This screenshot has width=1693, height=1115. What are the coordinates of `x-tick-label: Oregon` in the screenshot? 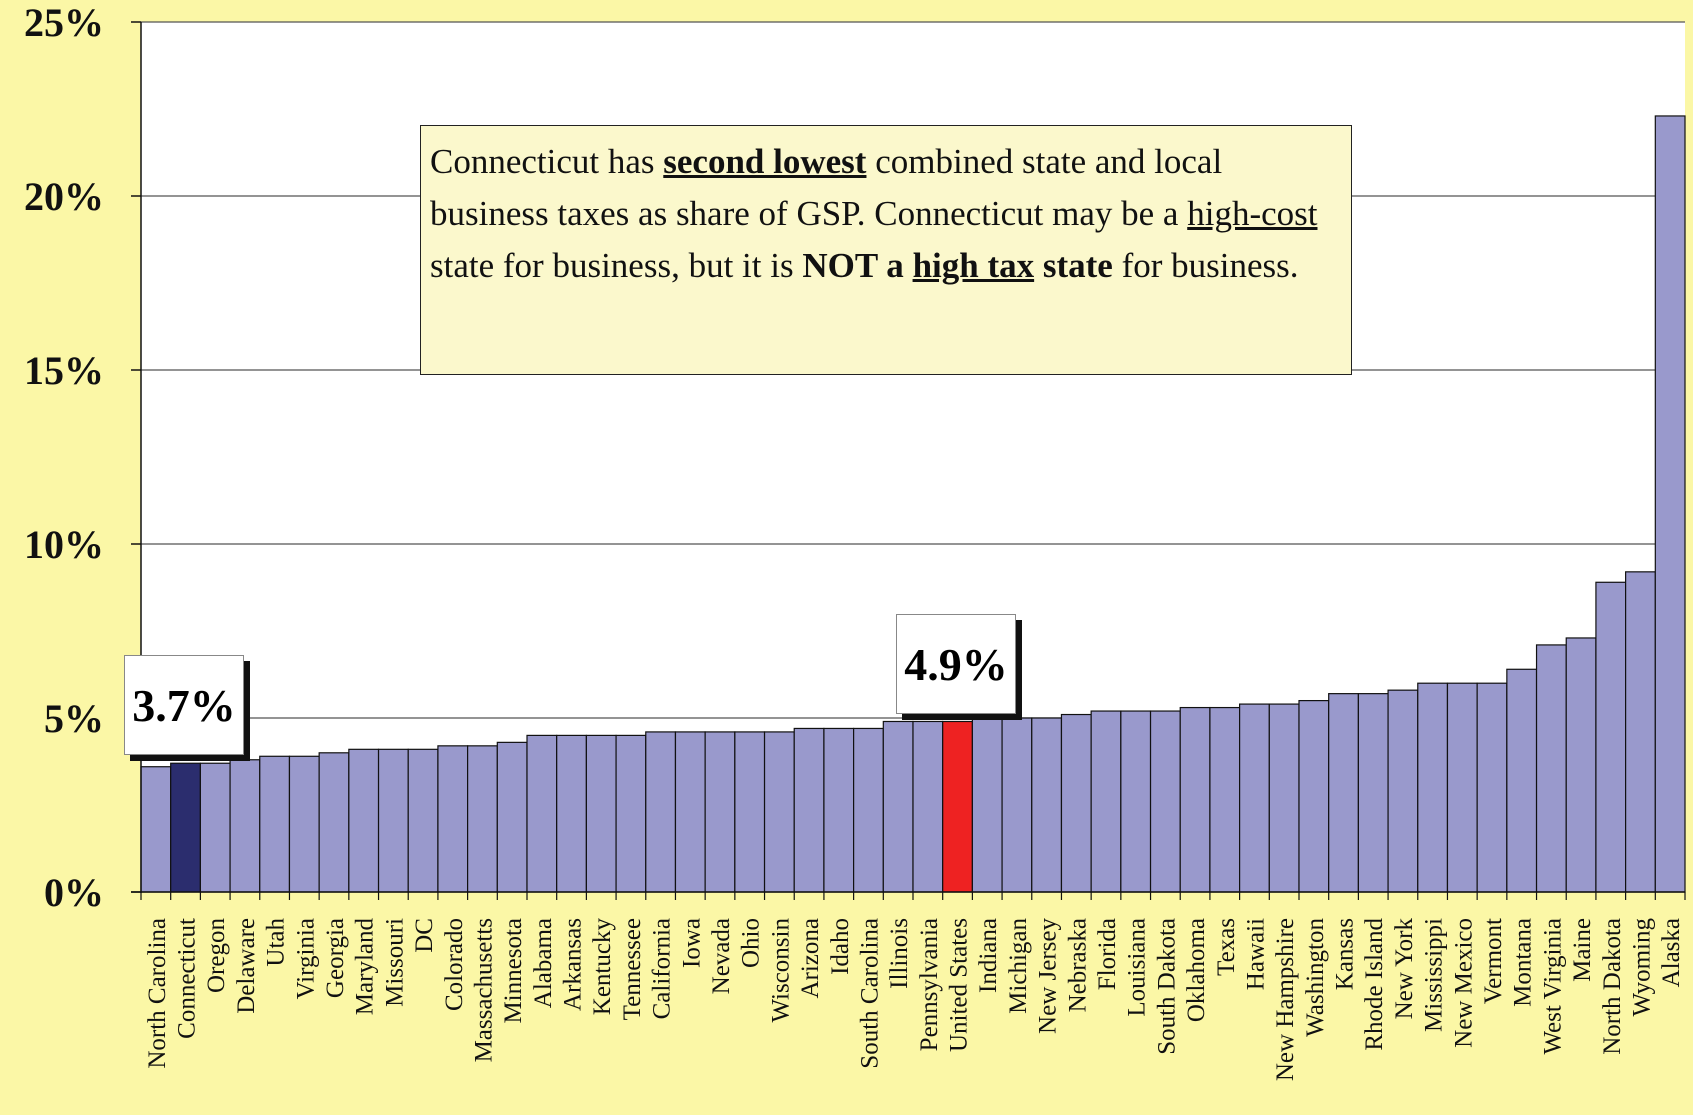 It's located at (216, 955).